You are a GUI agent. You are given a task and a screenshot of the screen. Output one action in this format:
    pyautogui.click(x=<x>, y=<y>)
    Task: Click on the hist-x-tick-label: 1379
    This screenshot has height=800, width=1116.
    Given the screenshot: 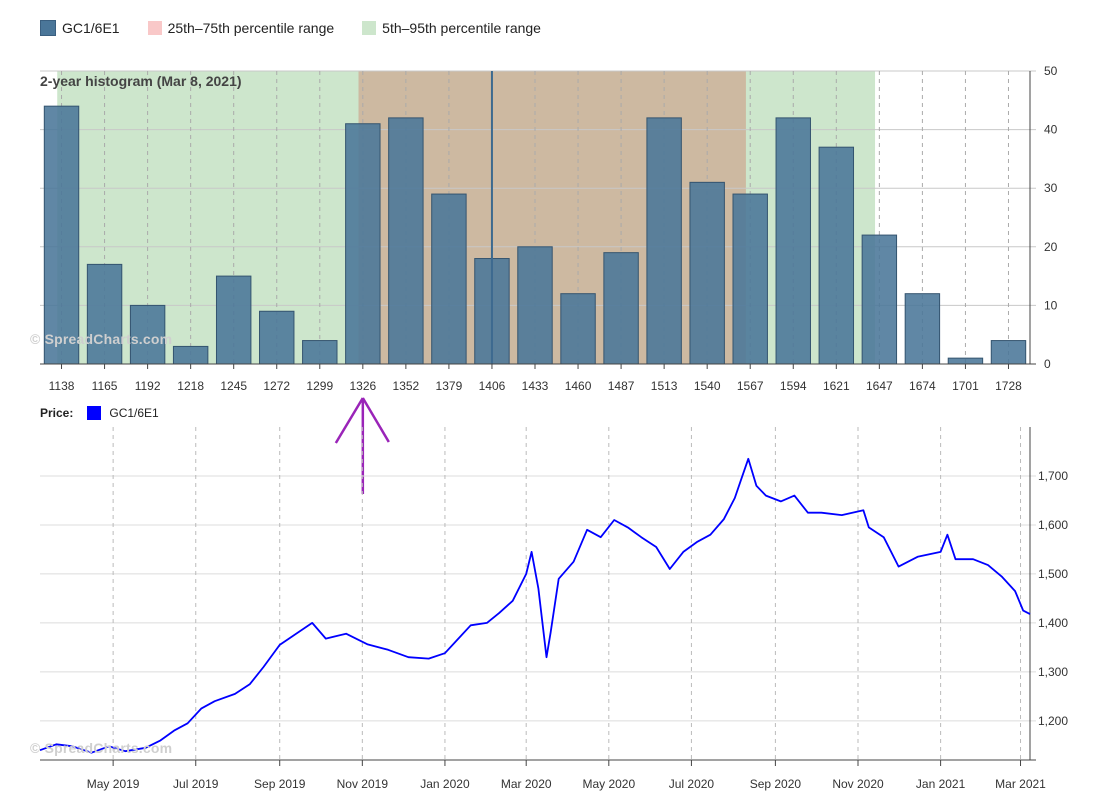 What is the action you would take?
    pyautogui.click(x=449, y=386)
    